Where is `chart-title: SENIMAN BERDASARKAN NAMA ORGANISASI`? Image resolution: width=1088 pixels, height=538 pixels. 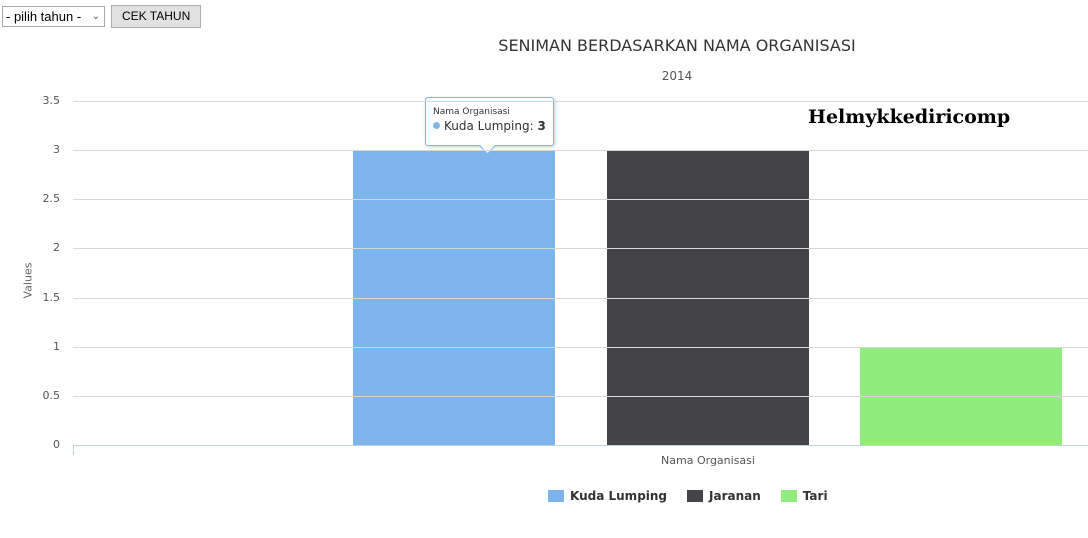 chart-title: SENIMAN BERDASARKAN NAMA ORGANISASI is located at coordinates (677, 45).